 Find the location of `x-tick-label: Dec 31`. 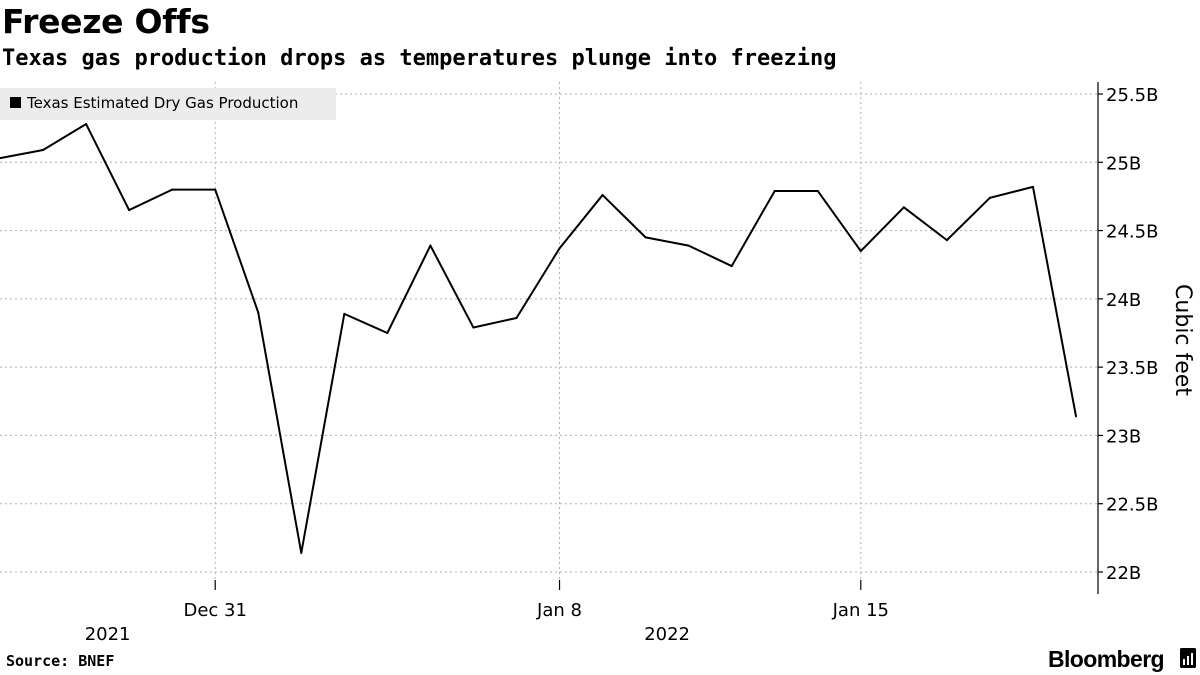

x-tick-label: Dec 31 is located at coordinates (214, 610).